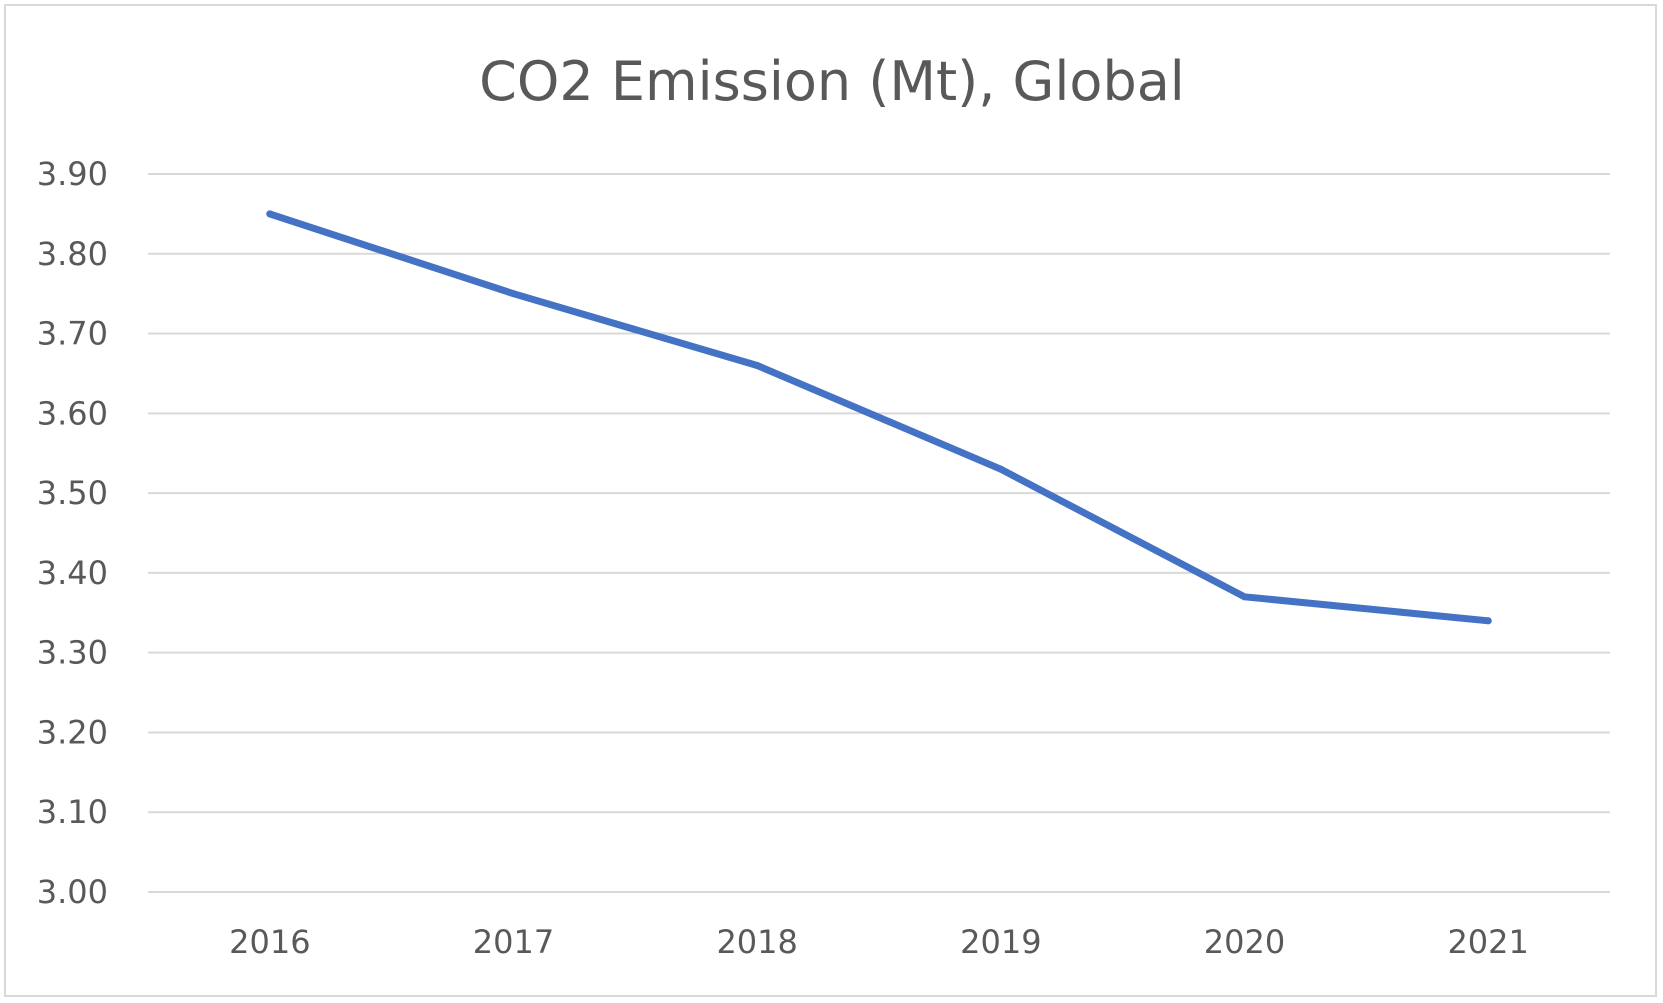 This screenshot has width=1663, height=1003. Describe the element at coordinates (513, 294) in the screenshot. I see `data-point-2017` at that location.